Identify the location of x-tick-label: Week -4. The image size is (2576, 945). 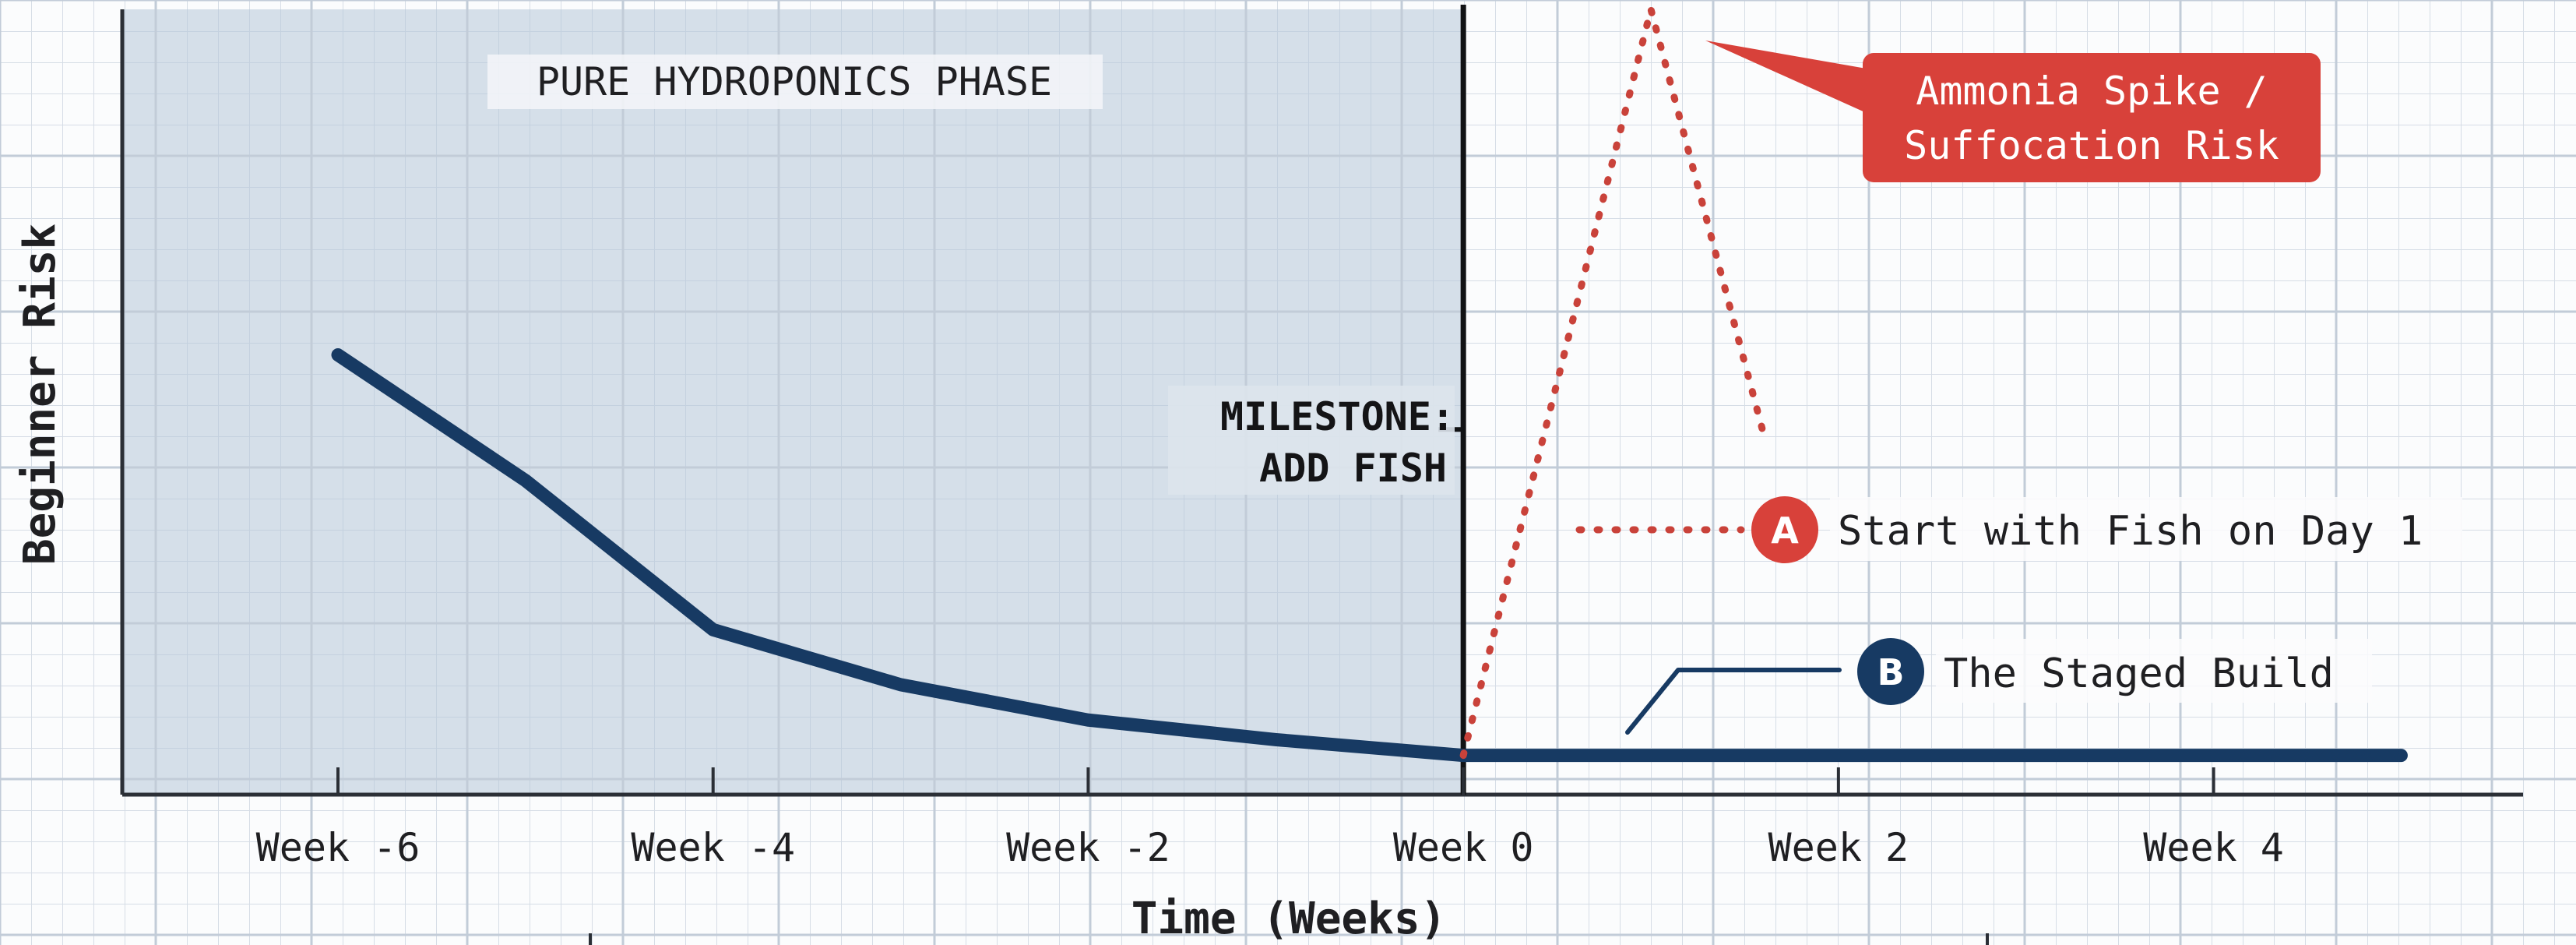
(713, 847).